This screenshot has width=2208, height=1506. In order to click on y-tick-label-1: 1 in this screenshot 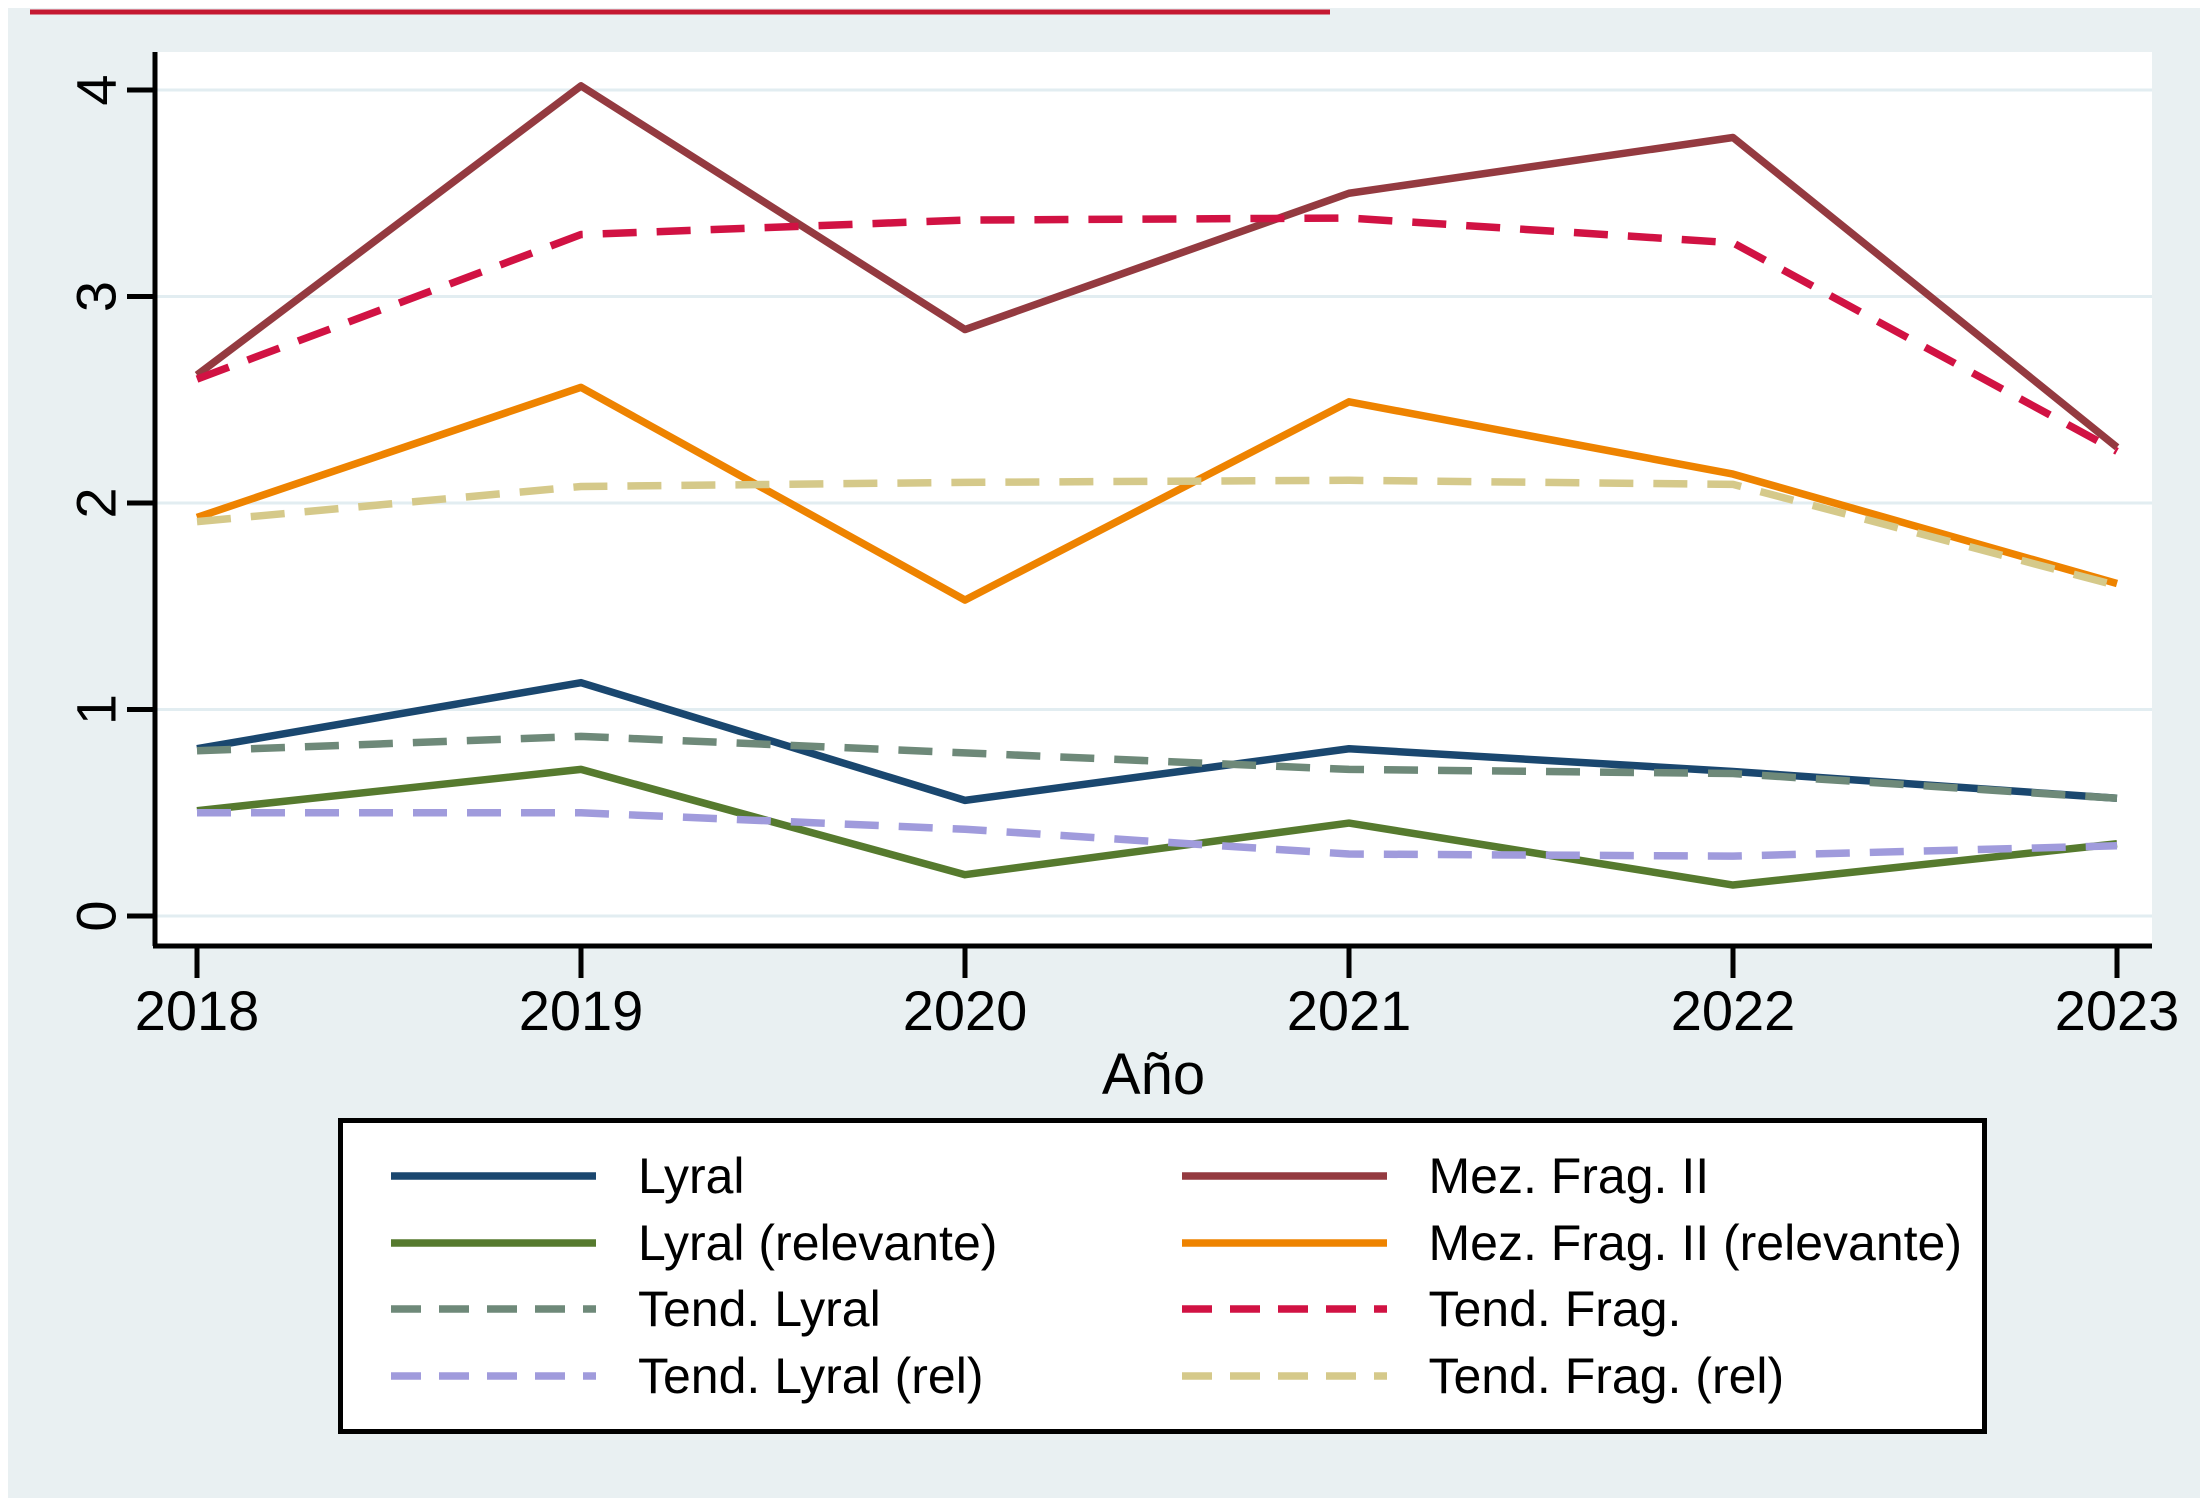, I will do `click(96, 709)`.